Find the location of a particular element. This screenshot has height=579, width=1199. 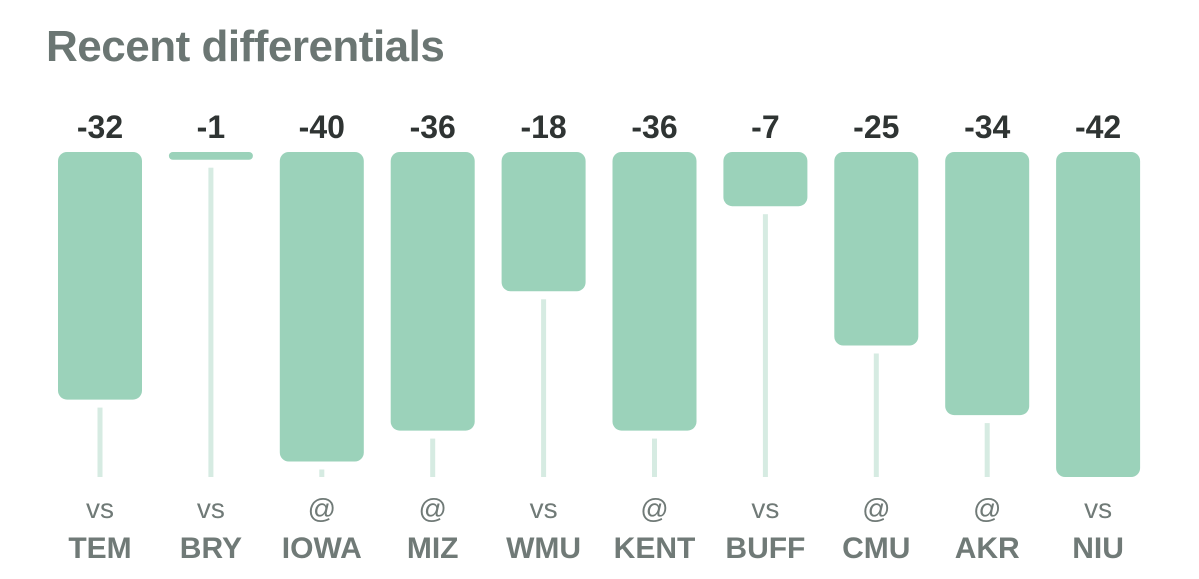

value-label: -18 is located at coordinates (543, 127).